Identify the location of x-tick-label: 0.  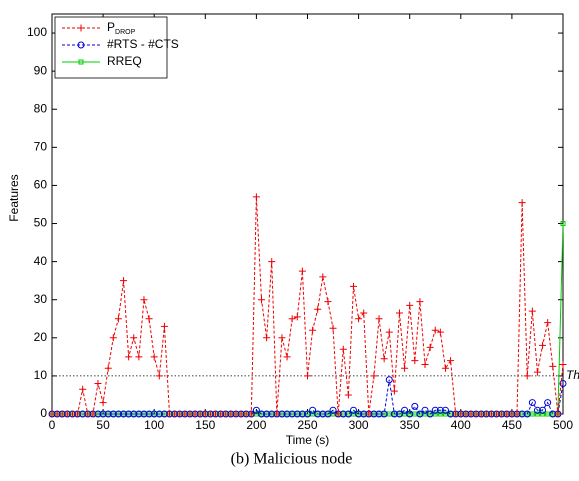
(52, 425).